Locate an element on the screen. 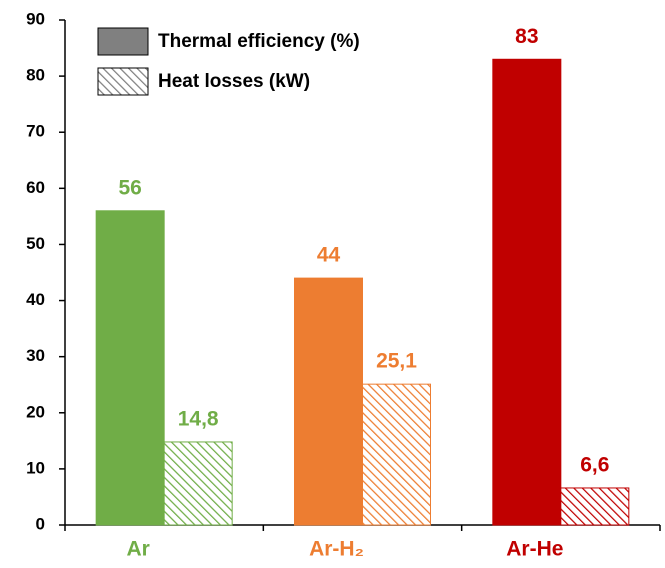 The image size is (665, 568). x-tick-label: Ar-He is located at coordinates (534, 549).